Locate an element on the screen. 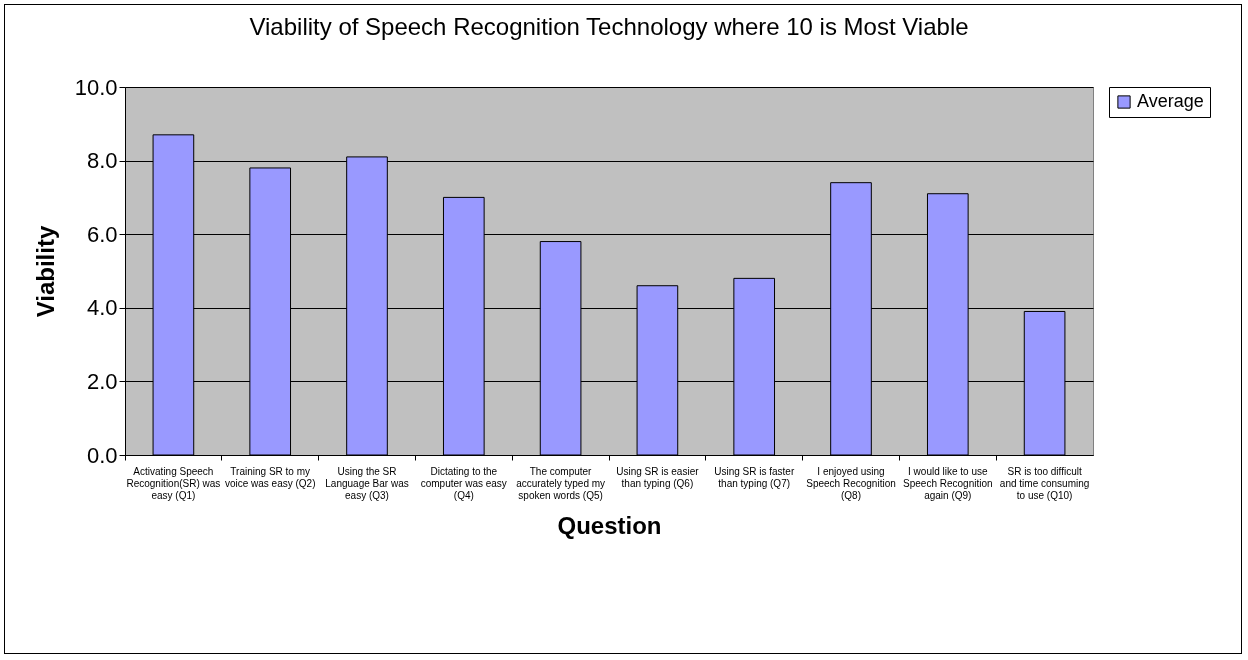 Image resolution: width=1248 pixels, height=660 pixels. y-tick-label: 8.0 is located at coordinates (102, 161).